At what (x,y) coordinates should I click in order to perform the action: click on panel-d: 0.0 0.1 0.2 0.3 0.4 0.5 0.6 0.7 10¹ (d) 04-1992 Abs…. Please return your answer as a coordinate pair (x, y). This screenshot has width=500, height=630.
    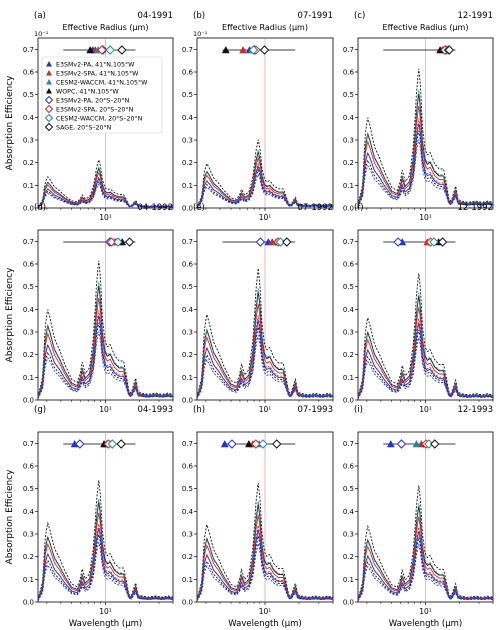
    Looking at the image, I should click on (89, 308).